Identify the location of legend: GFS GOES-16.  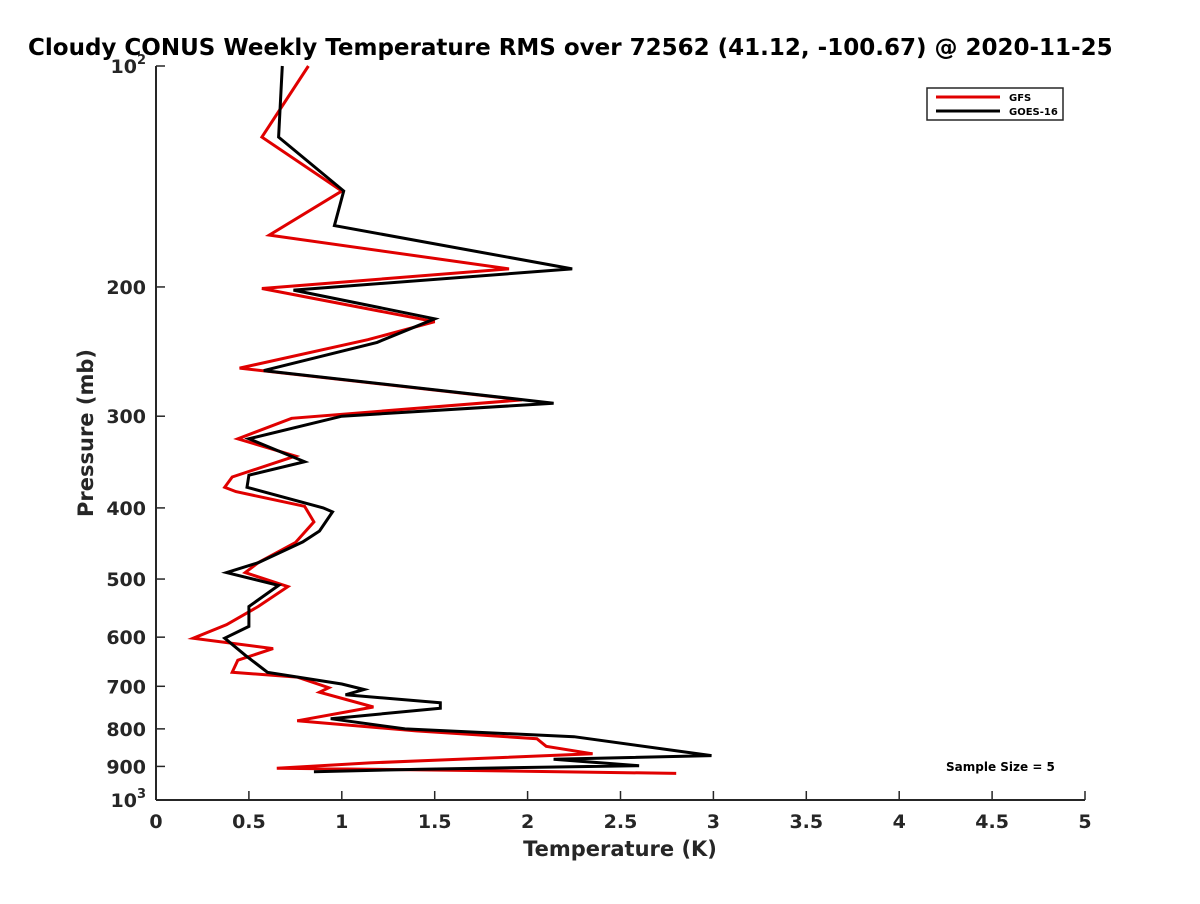
(995, 104).